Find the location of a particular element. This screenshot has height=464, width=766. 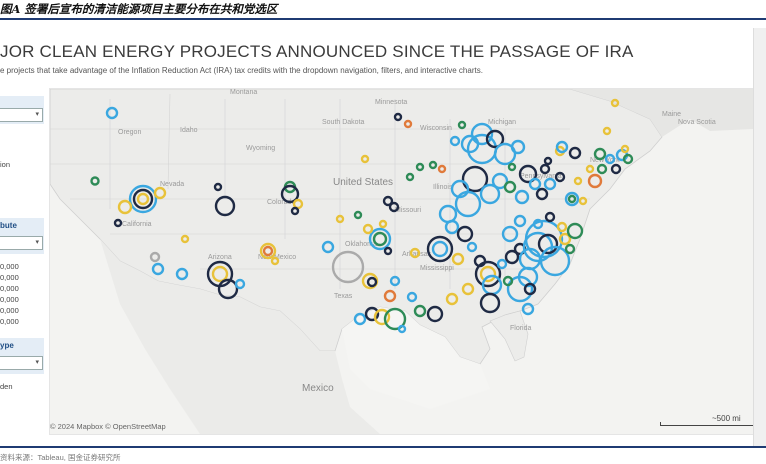

map-label-arkansas: Arkansas is located at coordinates (417, 254).